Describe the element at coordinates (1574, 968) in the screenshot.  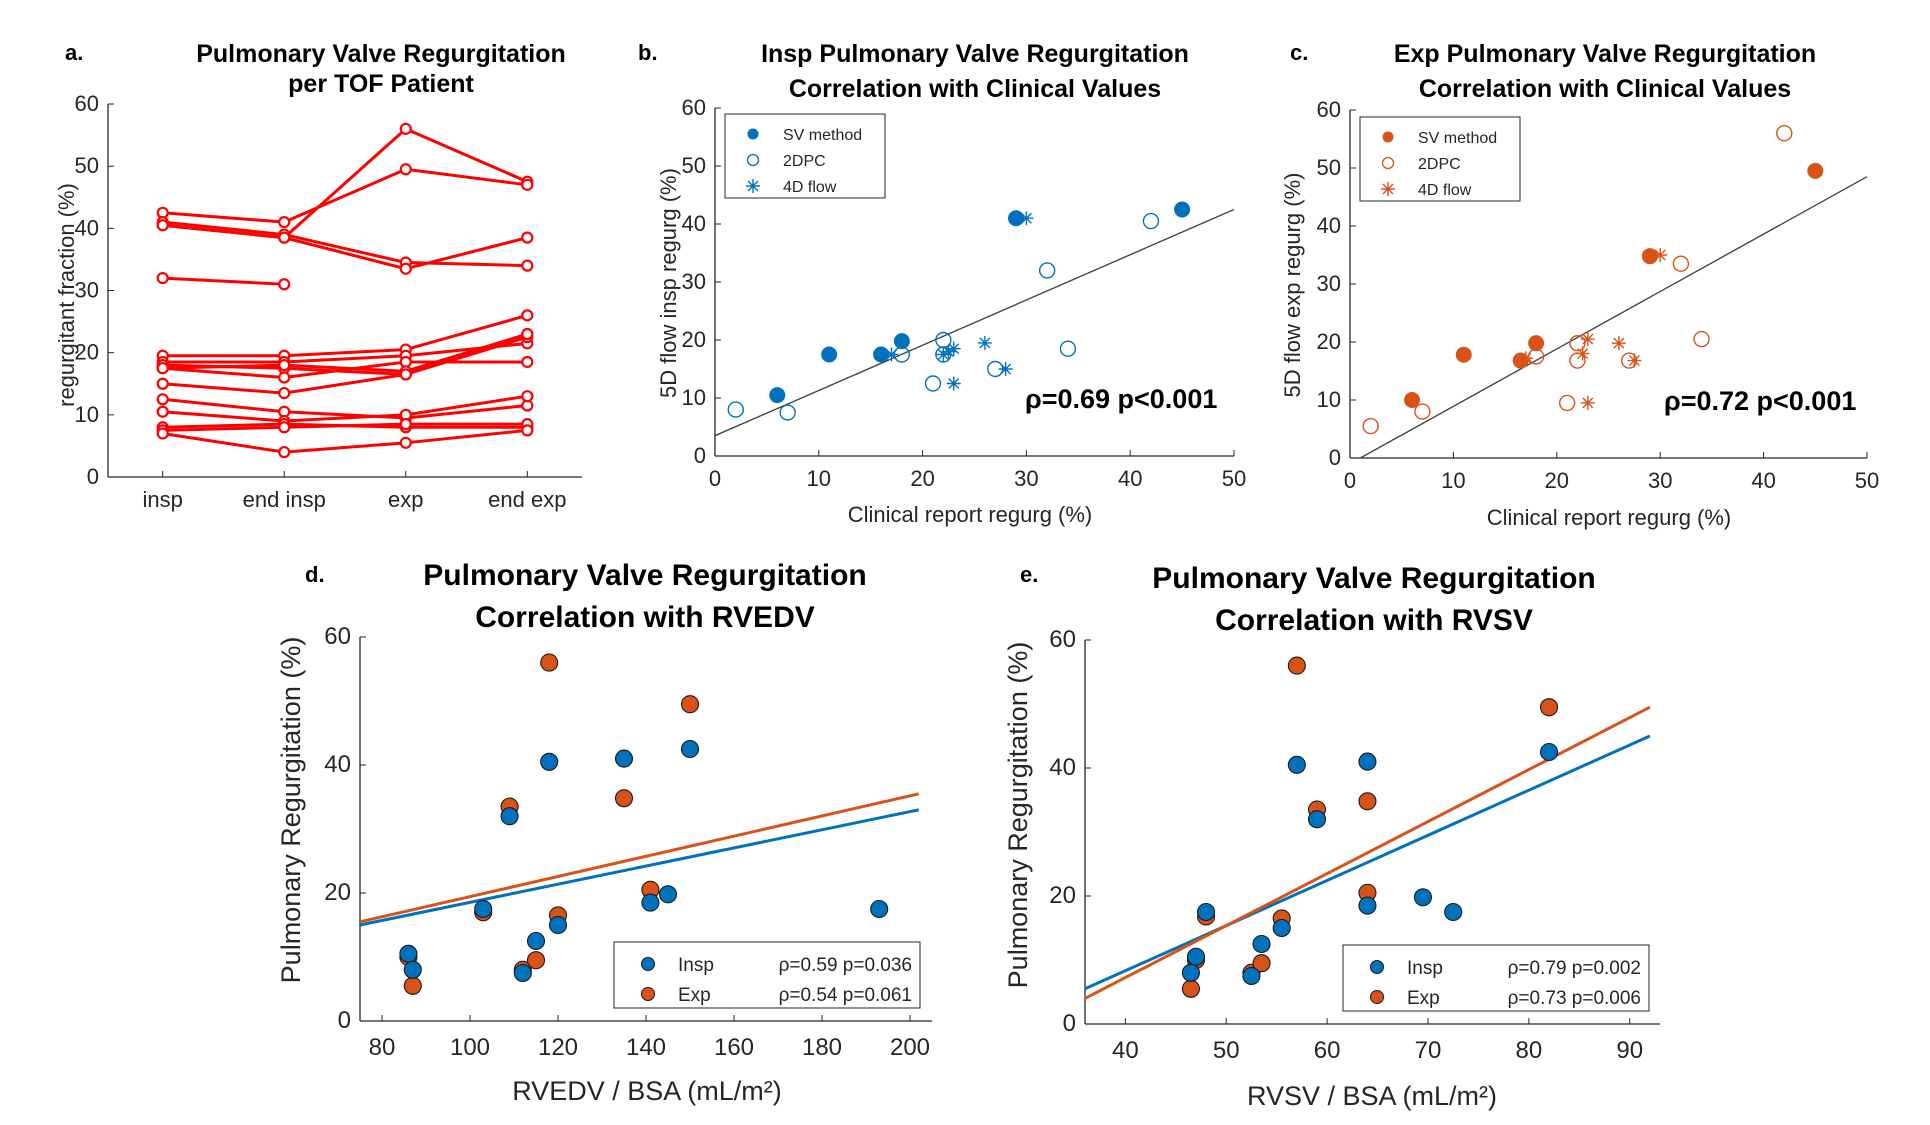
I see `legend-stat: ρ=0.79 p=0.002` at that location.